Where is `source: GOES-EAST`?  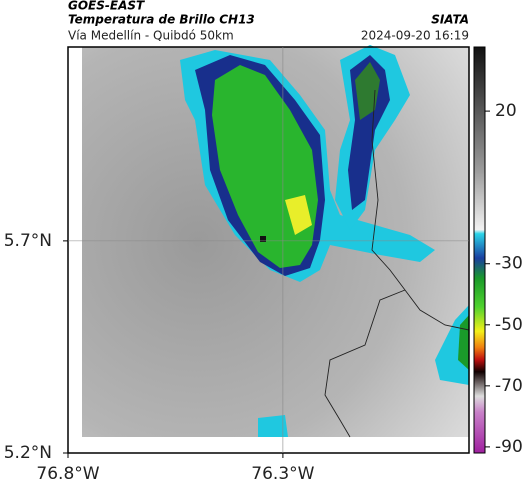
source: GOES-EAST is located at coordinates (106, 6).